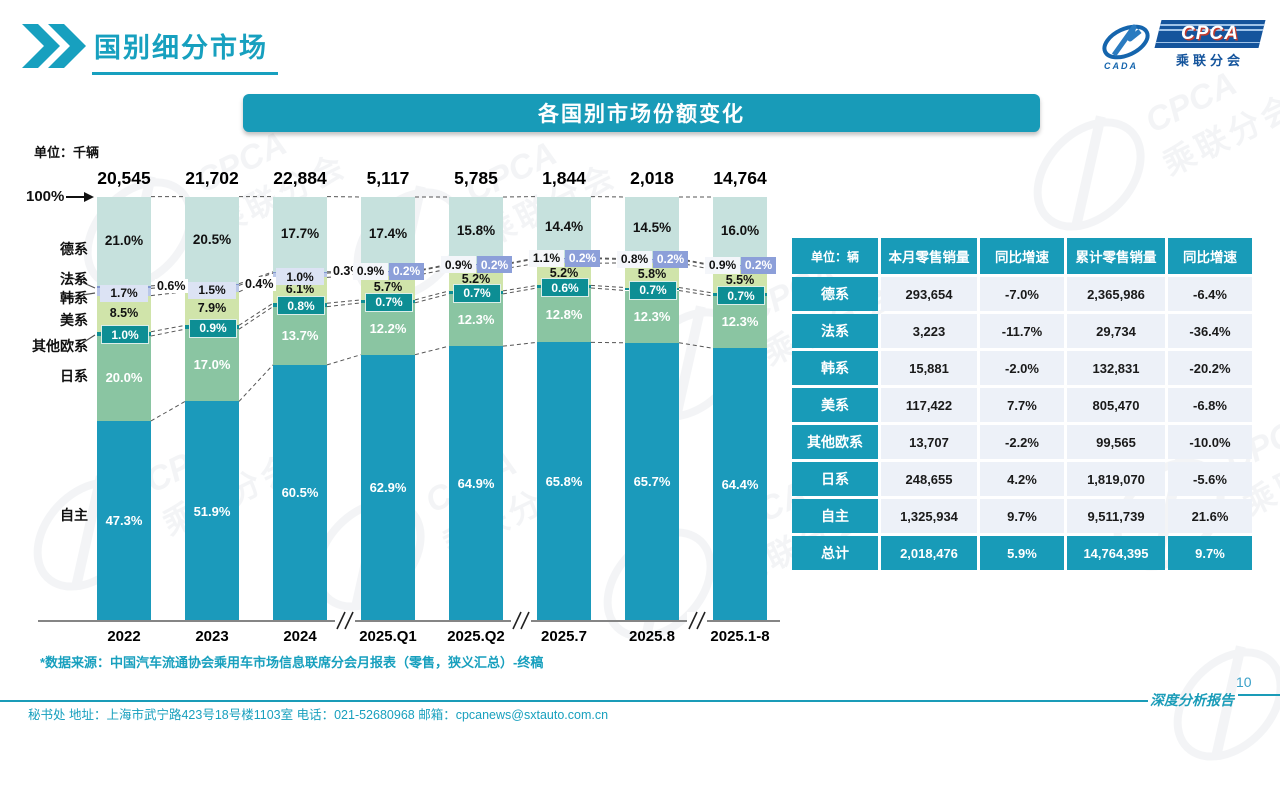 The image size is (1280, 807). What do you see at coordinates (835, 368) in the screenshot?
I see `table-row-label: 韩系` at bounding box center [835, 368].